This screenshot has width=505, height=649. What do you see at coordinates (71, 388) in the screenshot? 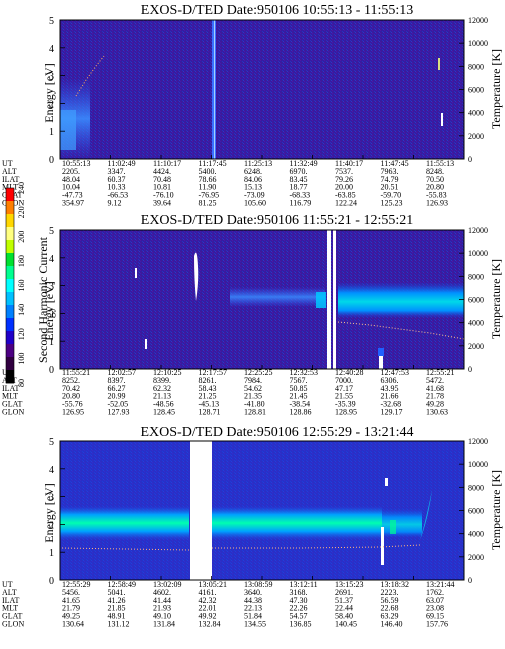
I see `orbit-cell: 70.42` at bounding box center [71, 388].